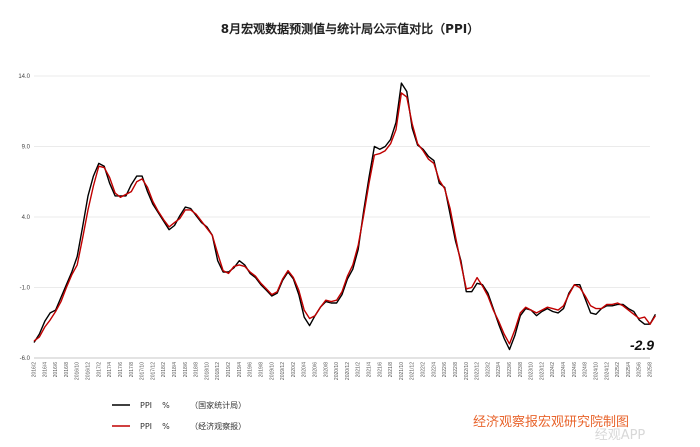 The image size is (700, 447). Describe the element at coordinates (640, 370) in the screenshot. I see `x-tick-label: 2025/6` at that location.